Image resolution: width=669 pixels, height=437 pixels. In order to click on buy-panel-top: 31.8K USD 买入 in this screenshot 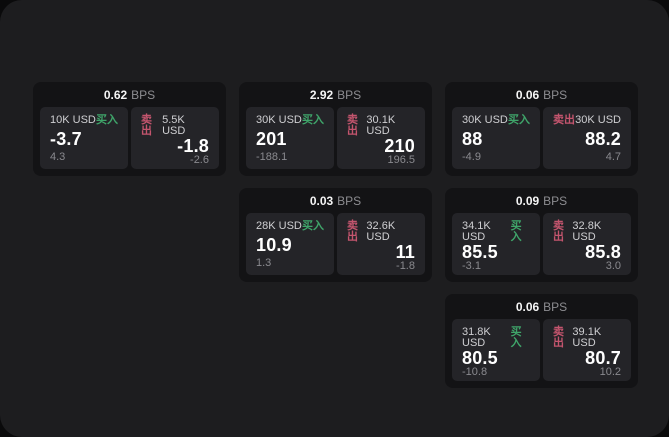, I will do `click(496, 338)`.